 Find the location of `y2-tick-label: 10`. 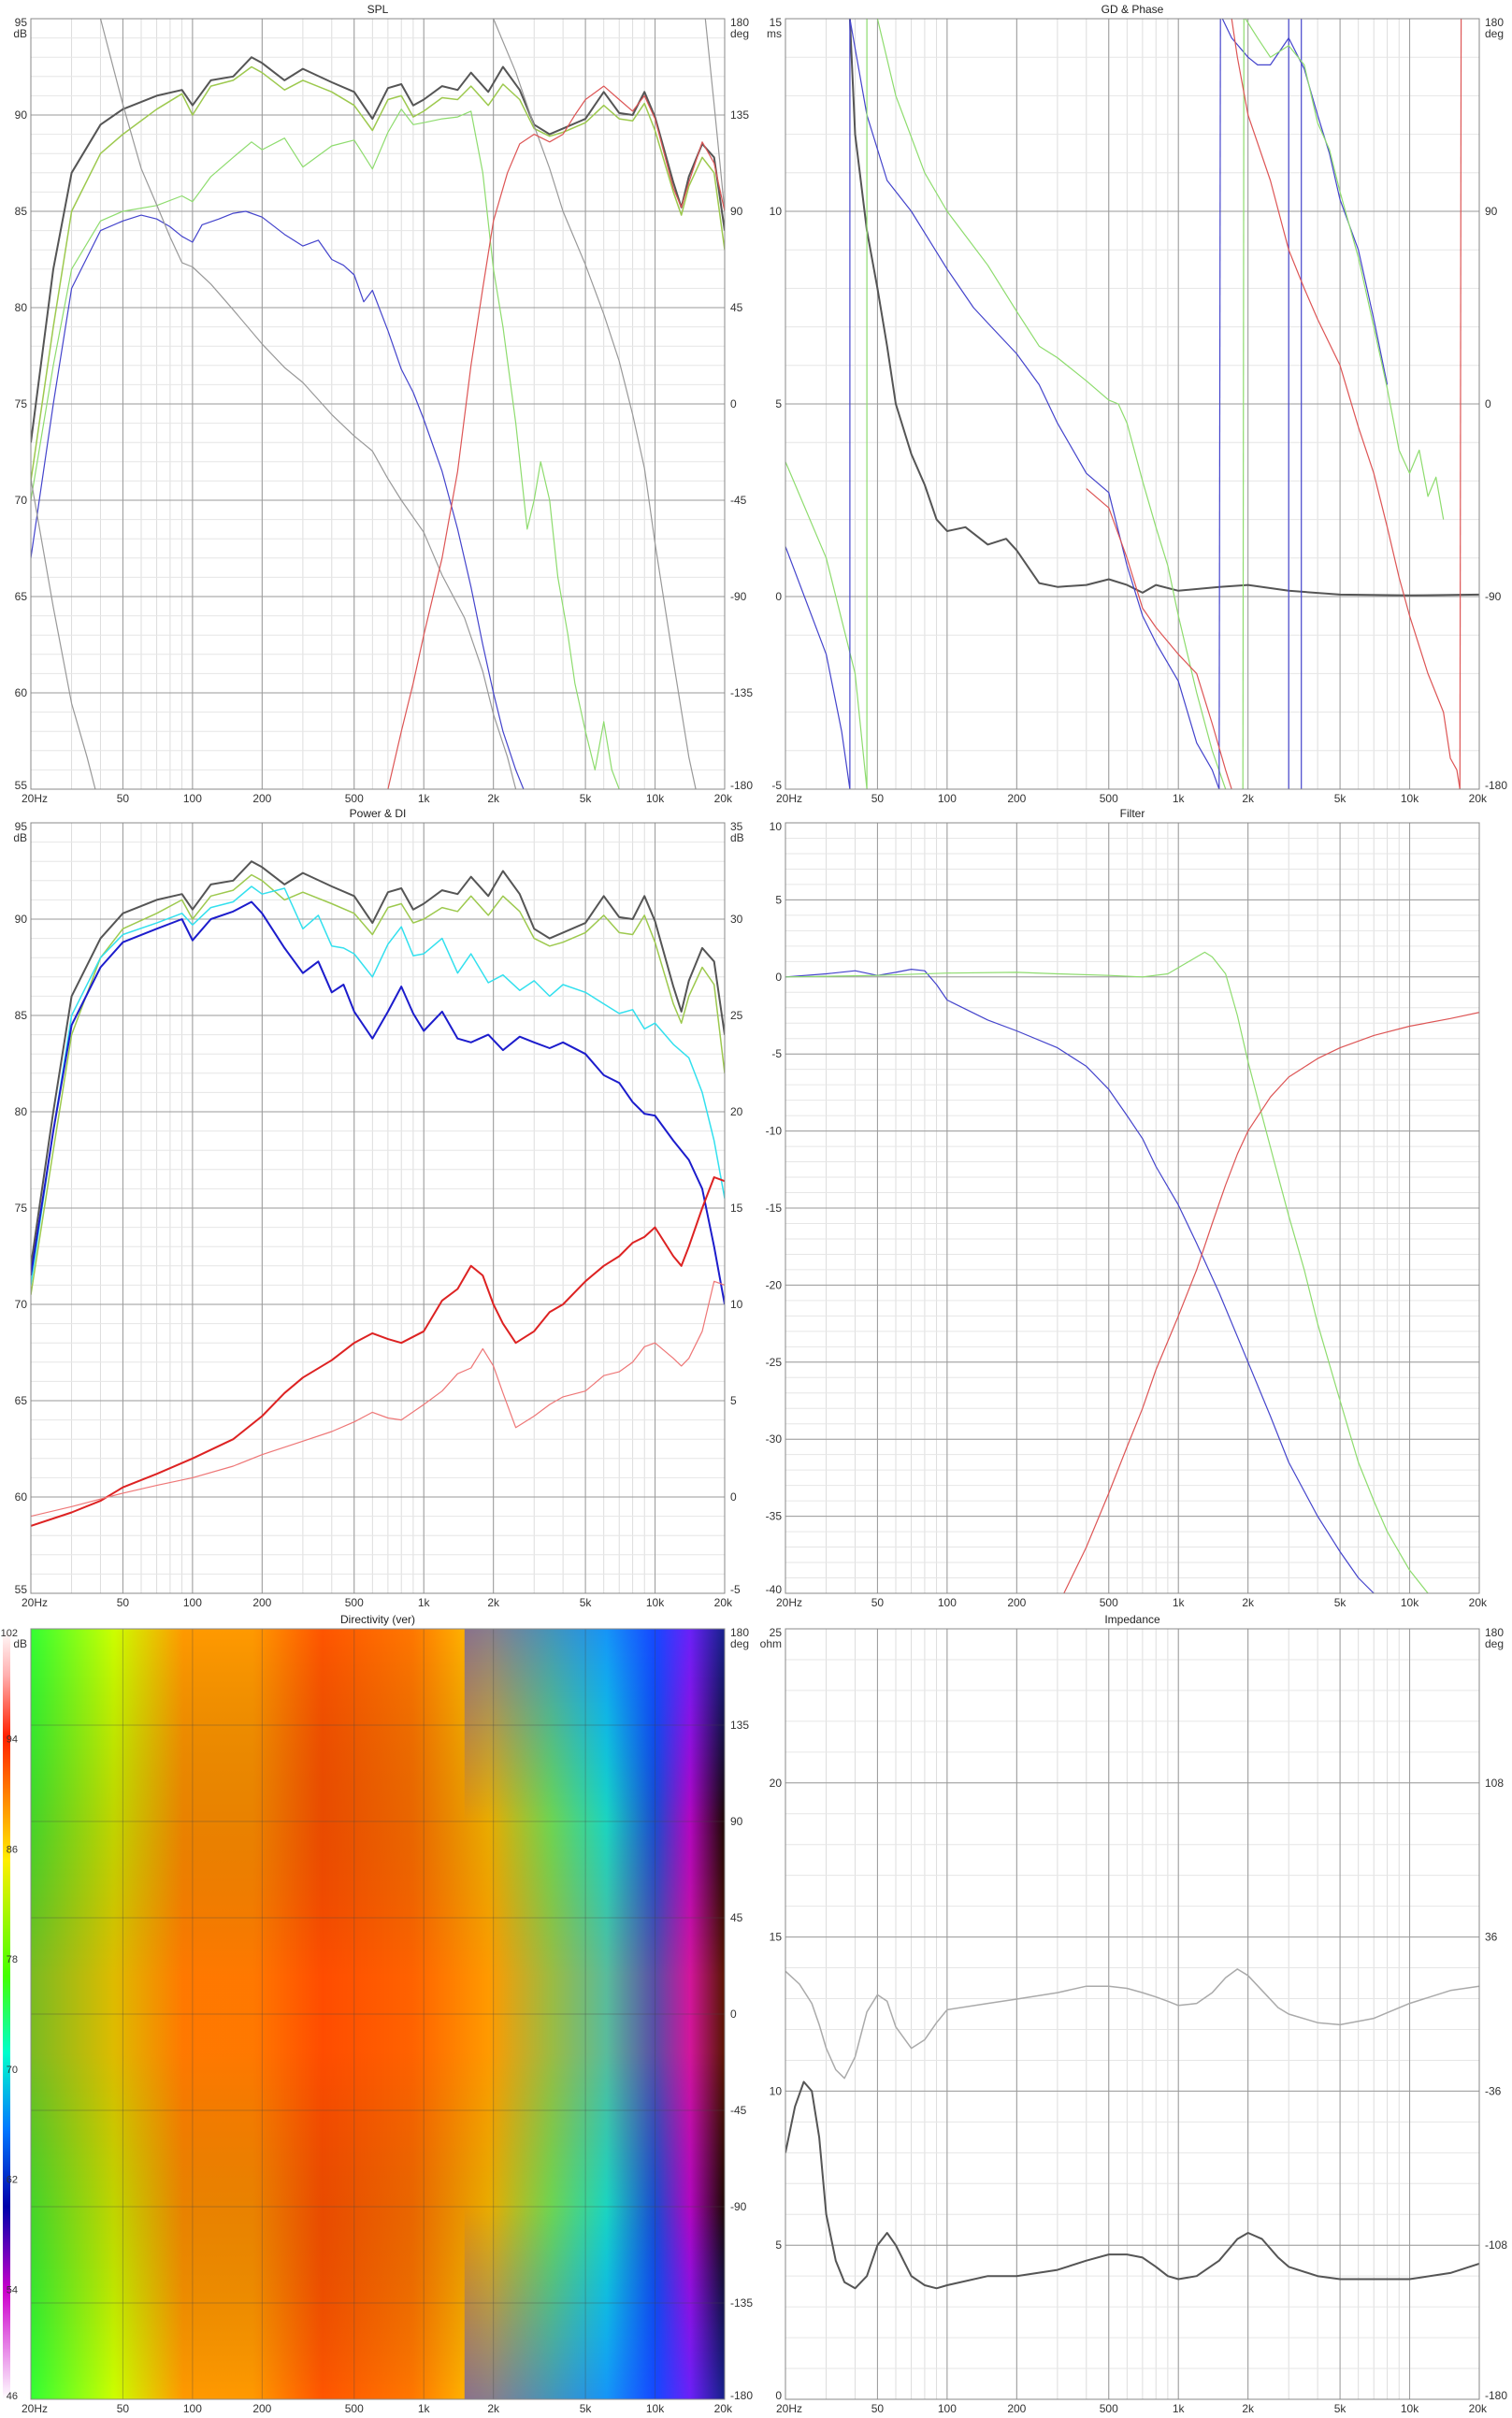

y2-tick-label: 10 is located at coordinates (736, 1304).